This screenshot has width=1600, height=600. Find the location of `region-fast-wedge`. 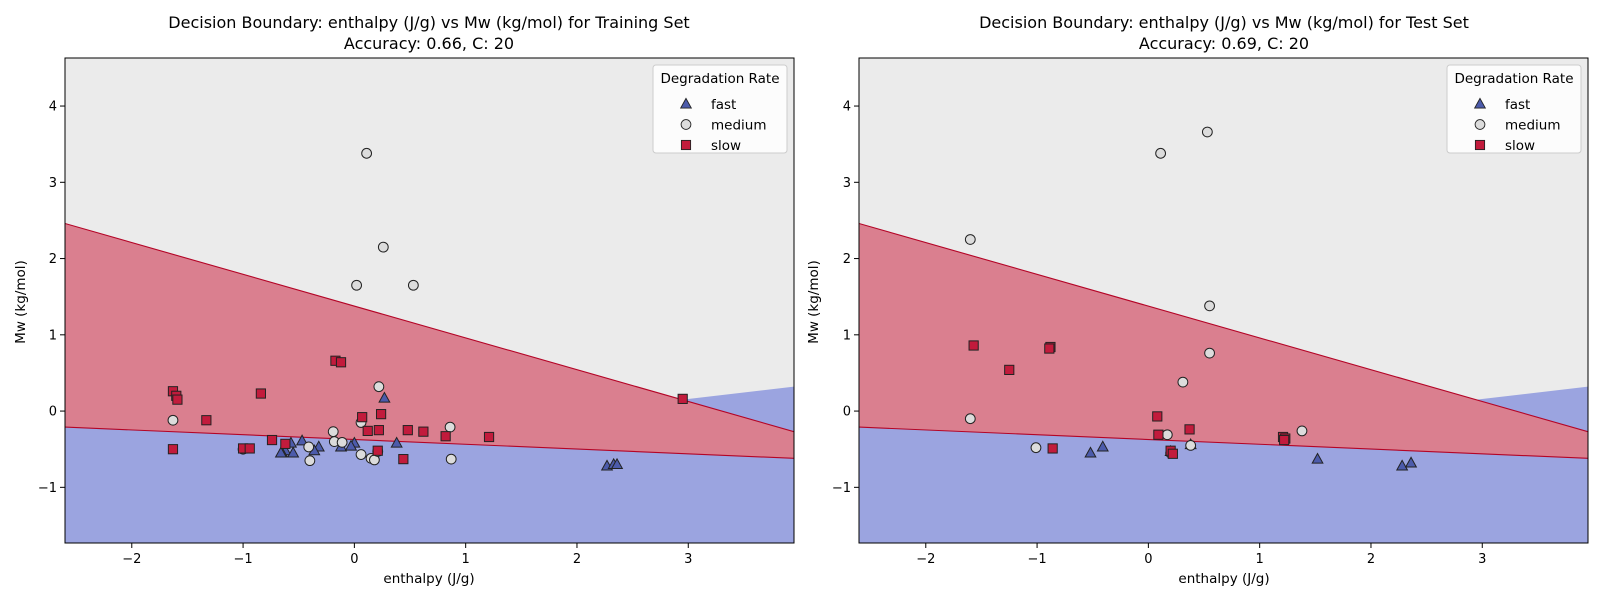

region-fast-wedge is located at coordinates (738, 409).